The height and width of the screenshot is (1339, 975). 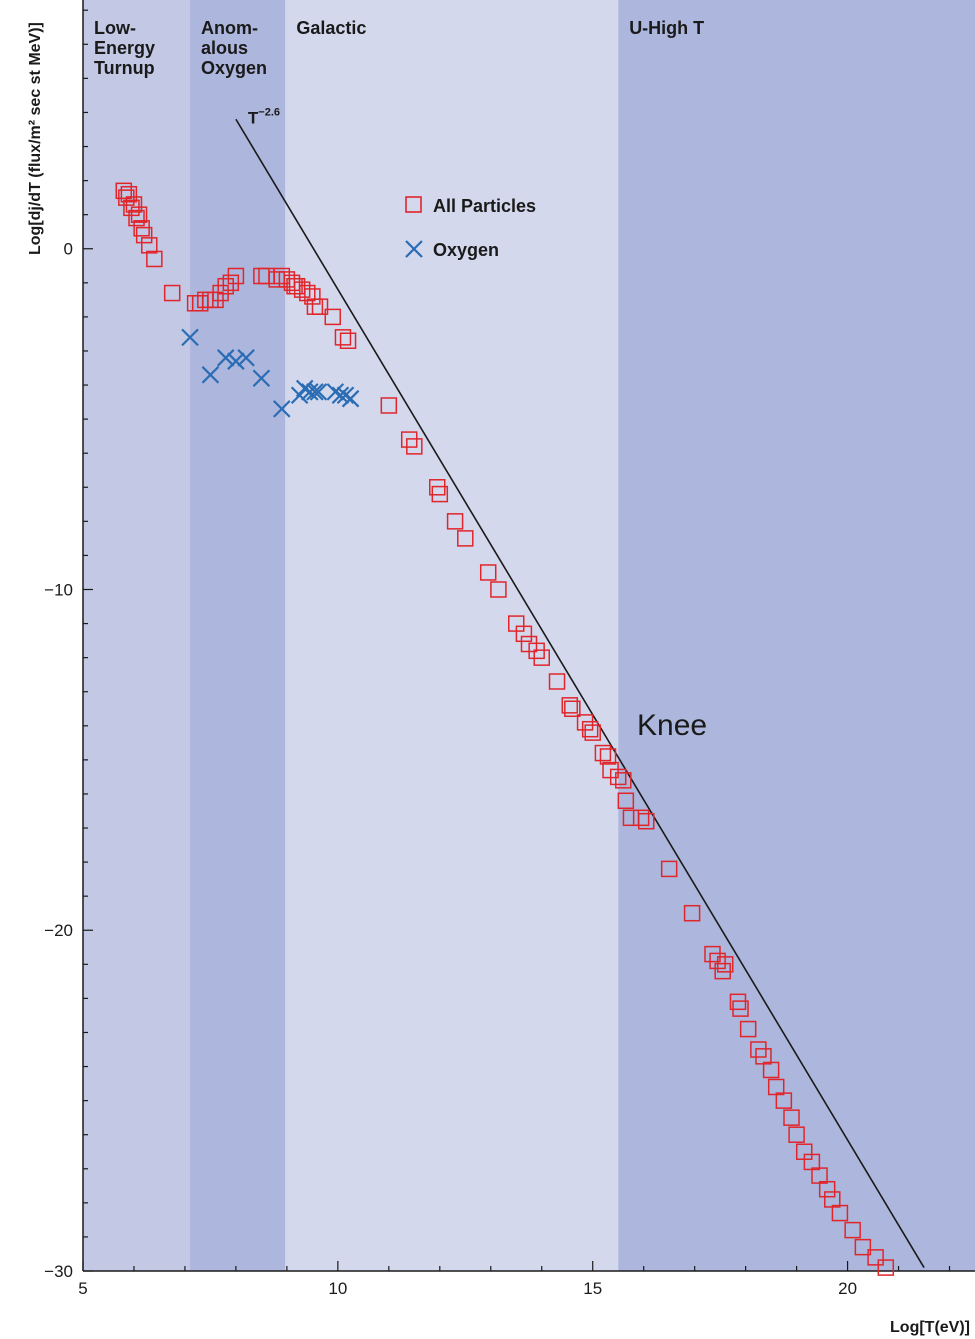 I want to click on legend-label-all-particles: All Particles, so click(x=484, y=206).